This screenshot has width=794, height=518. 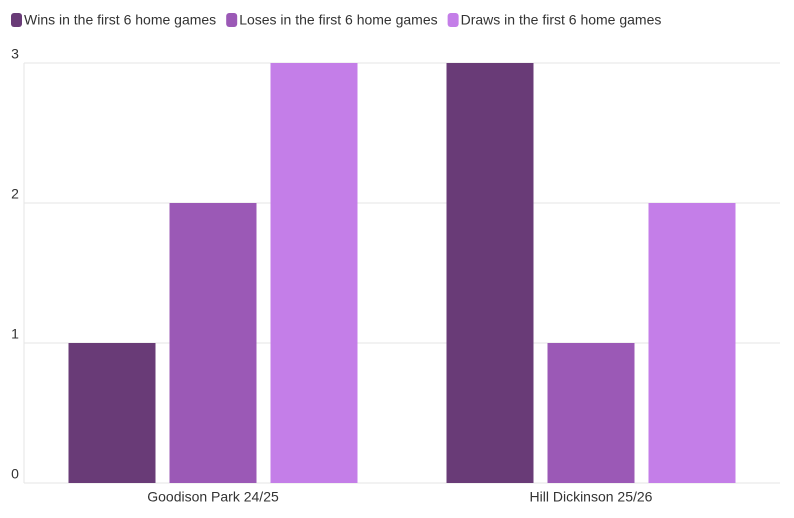 What do you see at coordinates (561, 20) in the screenshot?
I see `legend-label: Draws in the first 6 home games` at bounding box center [561, 20].